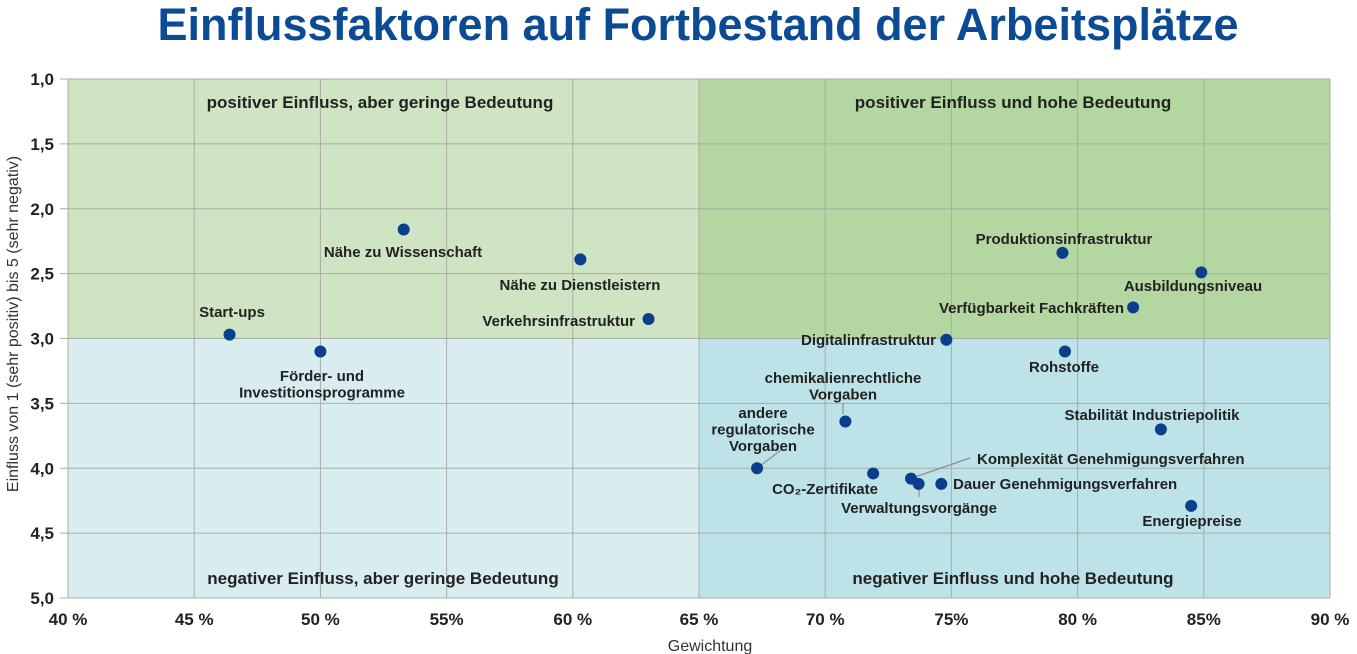  I want to click on point-label: CO₂-Zertifikate, so click(825, 489).